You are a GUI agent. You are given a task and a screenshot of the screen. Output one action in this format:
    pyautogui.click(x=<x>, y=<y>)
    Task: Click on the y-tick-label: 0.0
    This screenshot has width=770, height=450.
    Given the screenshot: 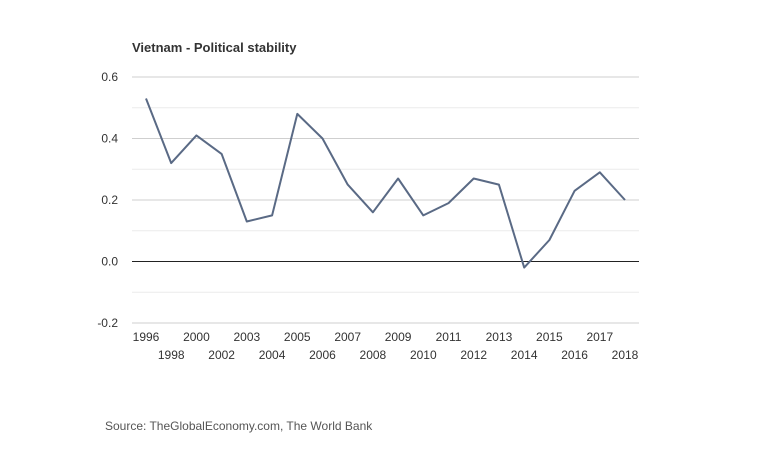 What is the action you would take?
    pyautogui.click(x=109, y=262)
    